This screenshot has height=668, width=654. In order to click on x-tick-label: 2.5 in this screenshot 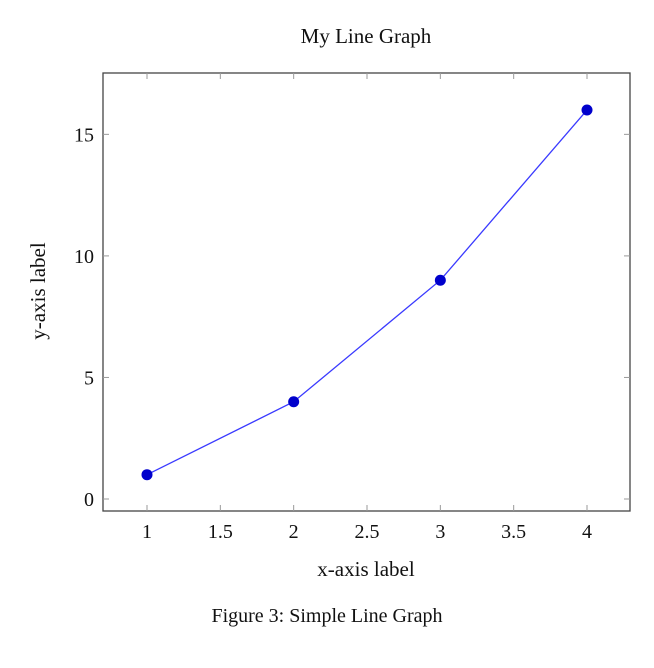, I will do `click(367, 532)`.